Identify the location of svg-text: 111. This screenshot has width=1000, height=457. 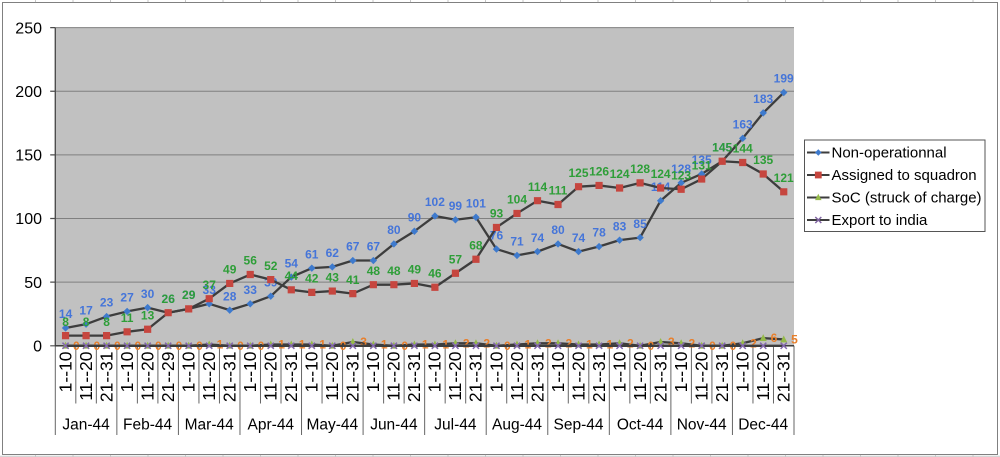
(558, 191).